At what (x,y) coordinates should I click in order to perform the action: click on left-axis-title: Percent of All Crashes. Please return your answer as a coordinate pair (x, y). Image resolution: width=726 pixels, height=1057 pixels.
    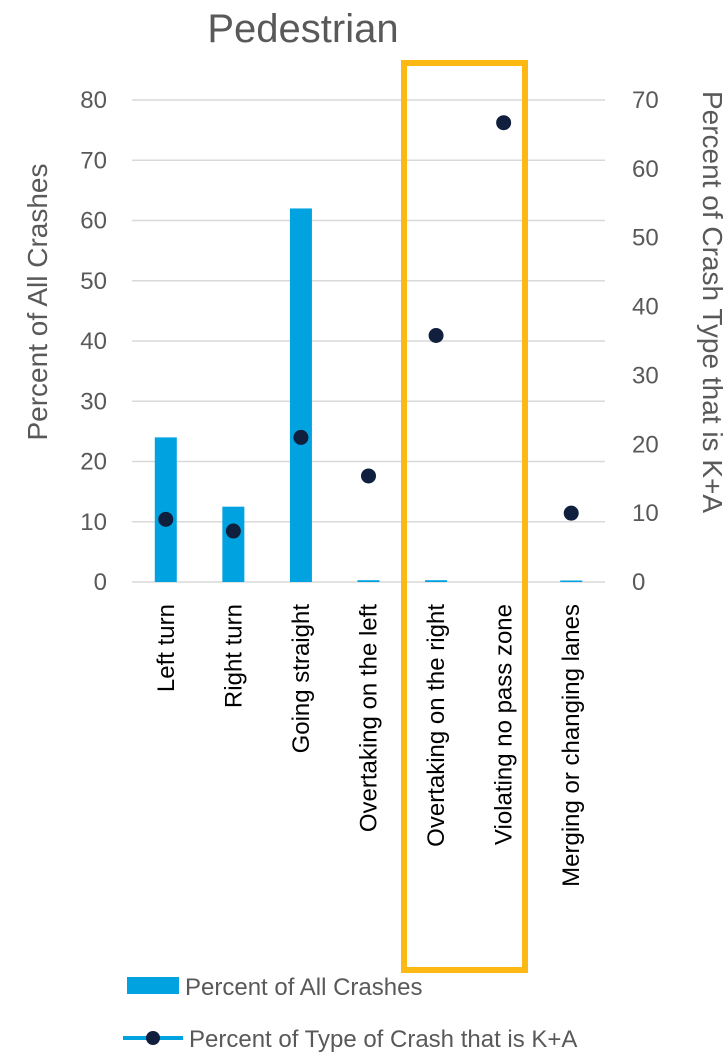
    Looking at the image, I should click on (37, 301).